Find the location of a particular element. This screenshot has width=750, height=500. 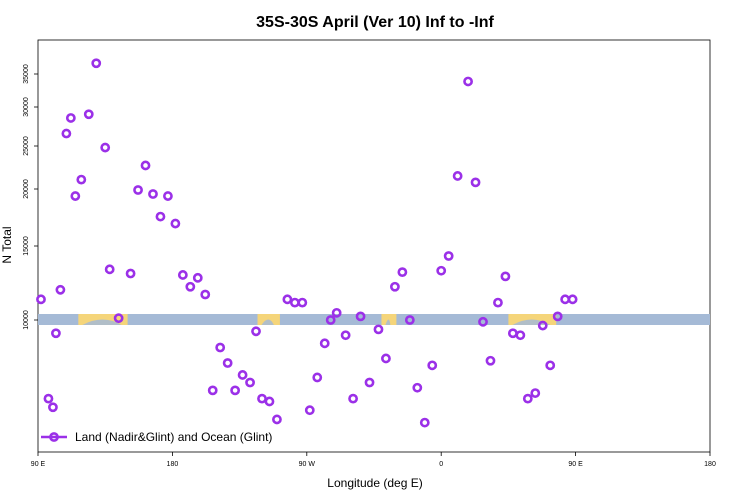

legend: Land (Nadir&Glint) and Ocean (Glint) is located at coordinates (156, 437).